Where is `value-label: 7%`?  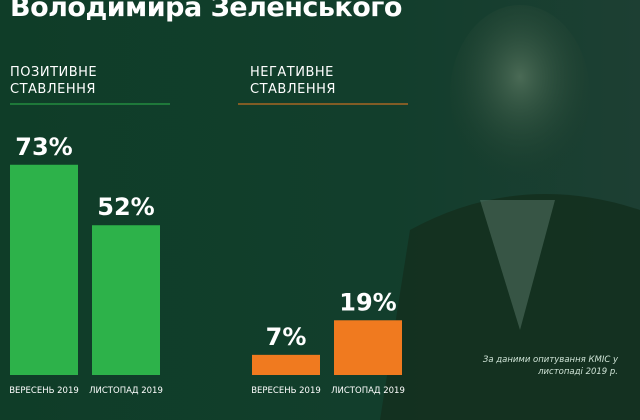
value-label: 7% is located at coordinates (286, 337).